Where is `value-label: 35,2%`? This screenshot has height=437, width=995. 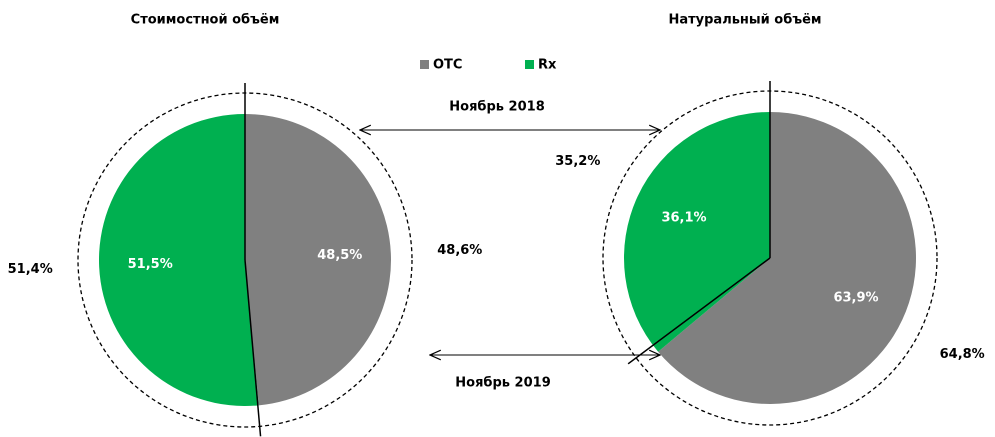 value-label: 35,2% is located at coordinates (577, 161).